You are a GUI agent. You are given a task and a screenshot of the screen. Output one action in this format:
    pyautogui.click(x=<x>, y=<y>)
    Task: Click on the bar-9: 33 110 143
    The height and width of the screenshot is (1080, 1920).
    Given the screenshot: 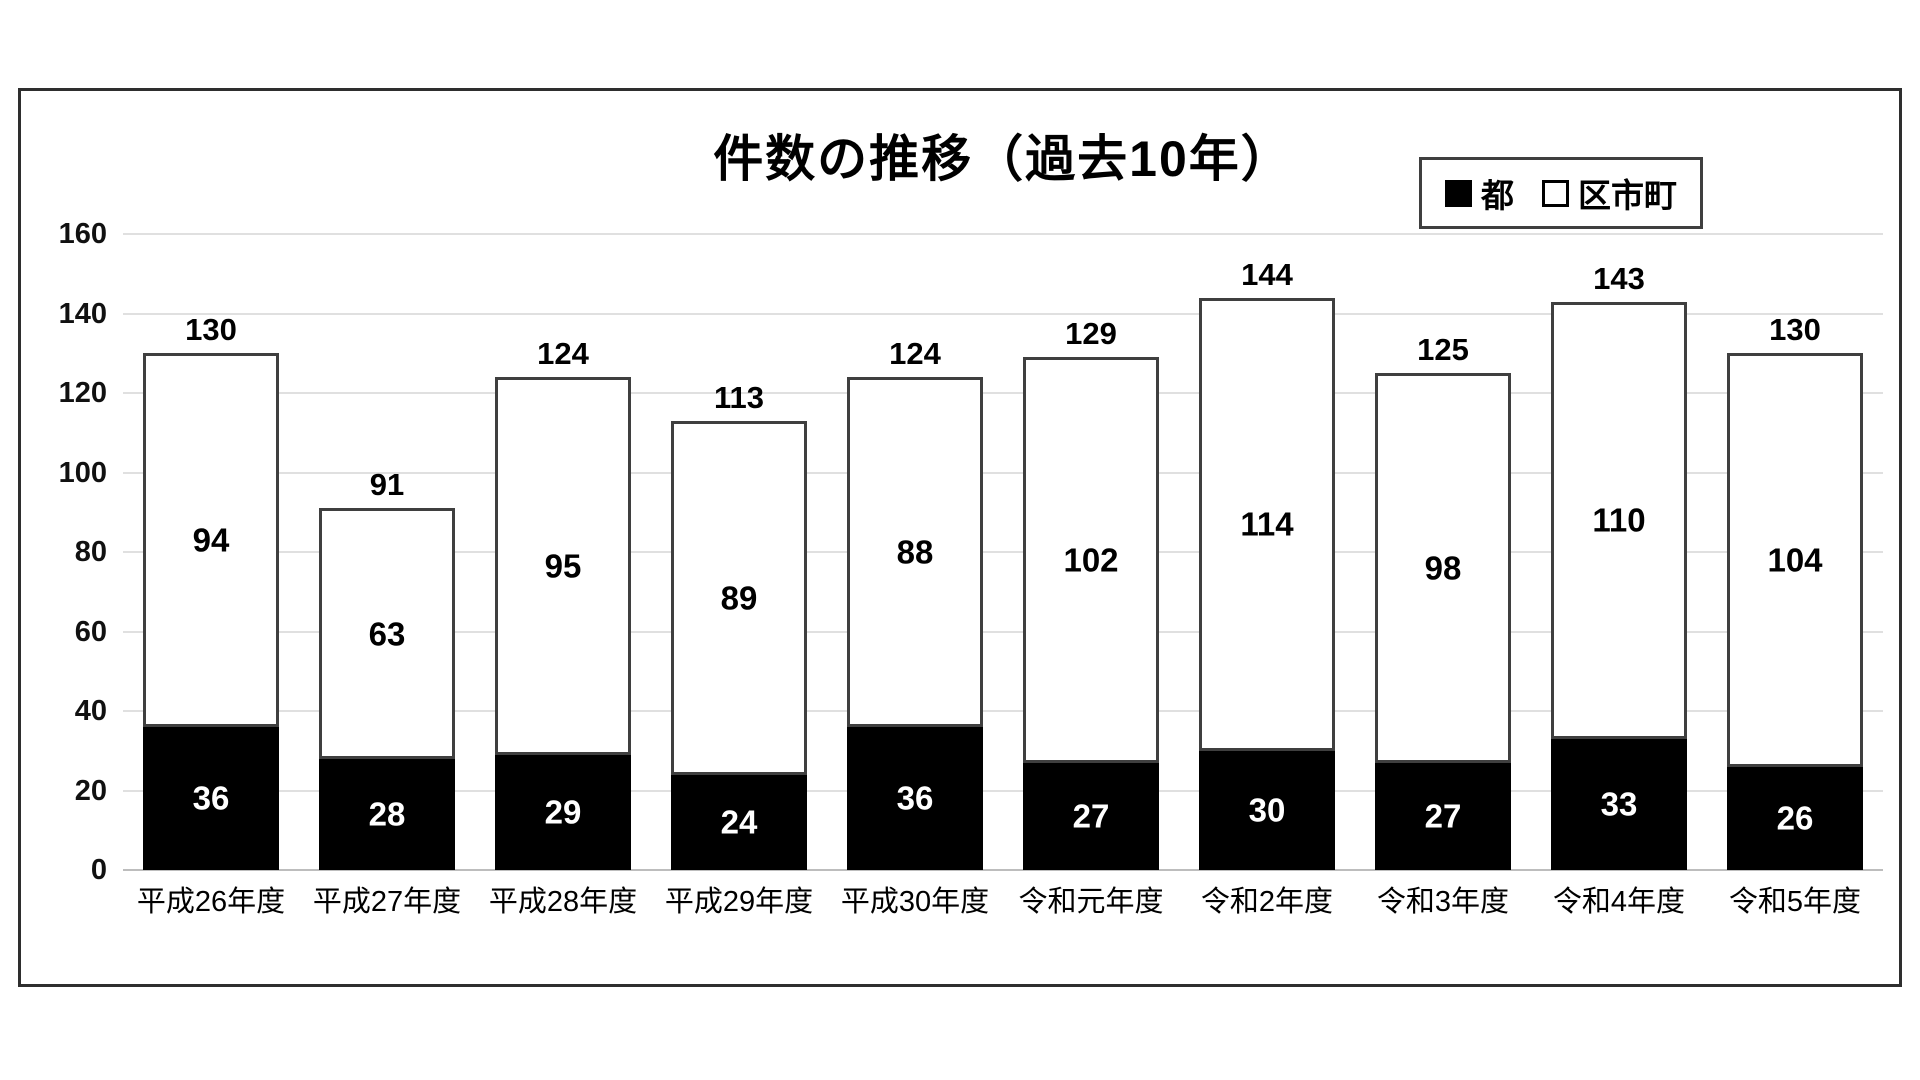 What is the action you would take?
    pyautogui.click(x=1619, y=552)
    